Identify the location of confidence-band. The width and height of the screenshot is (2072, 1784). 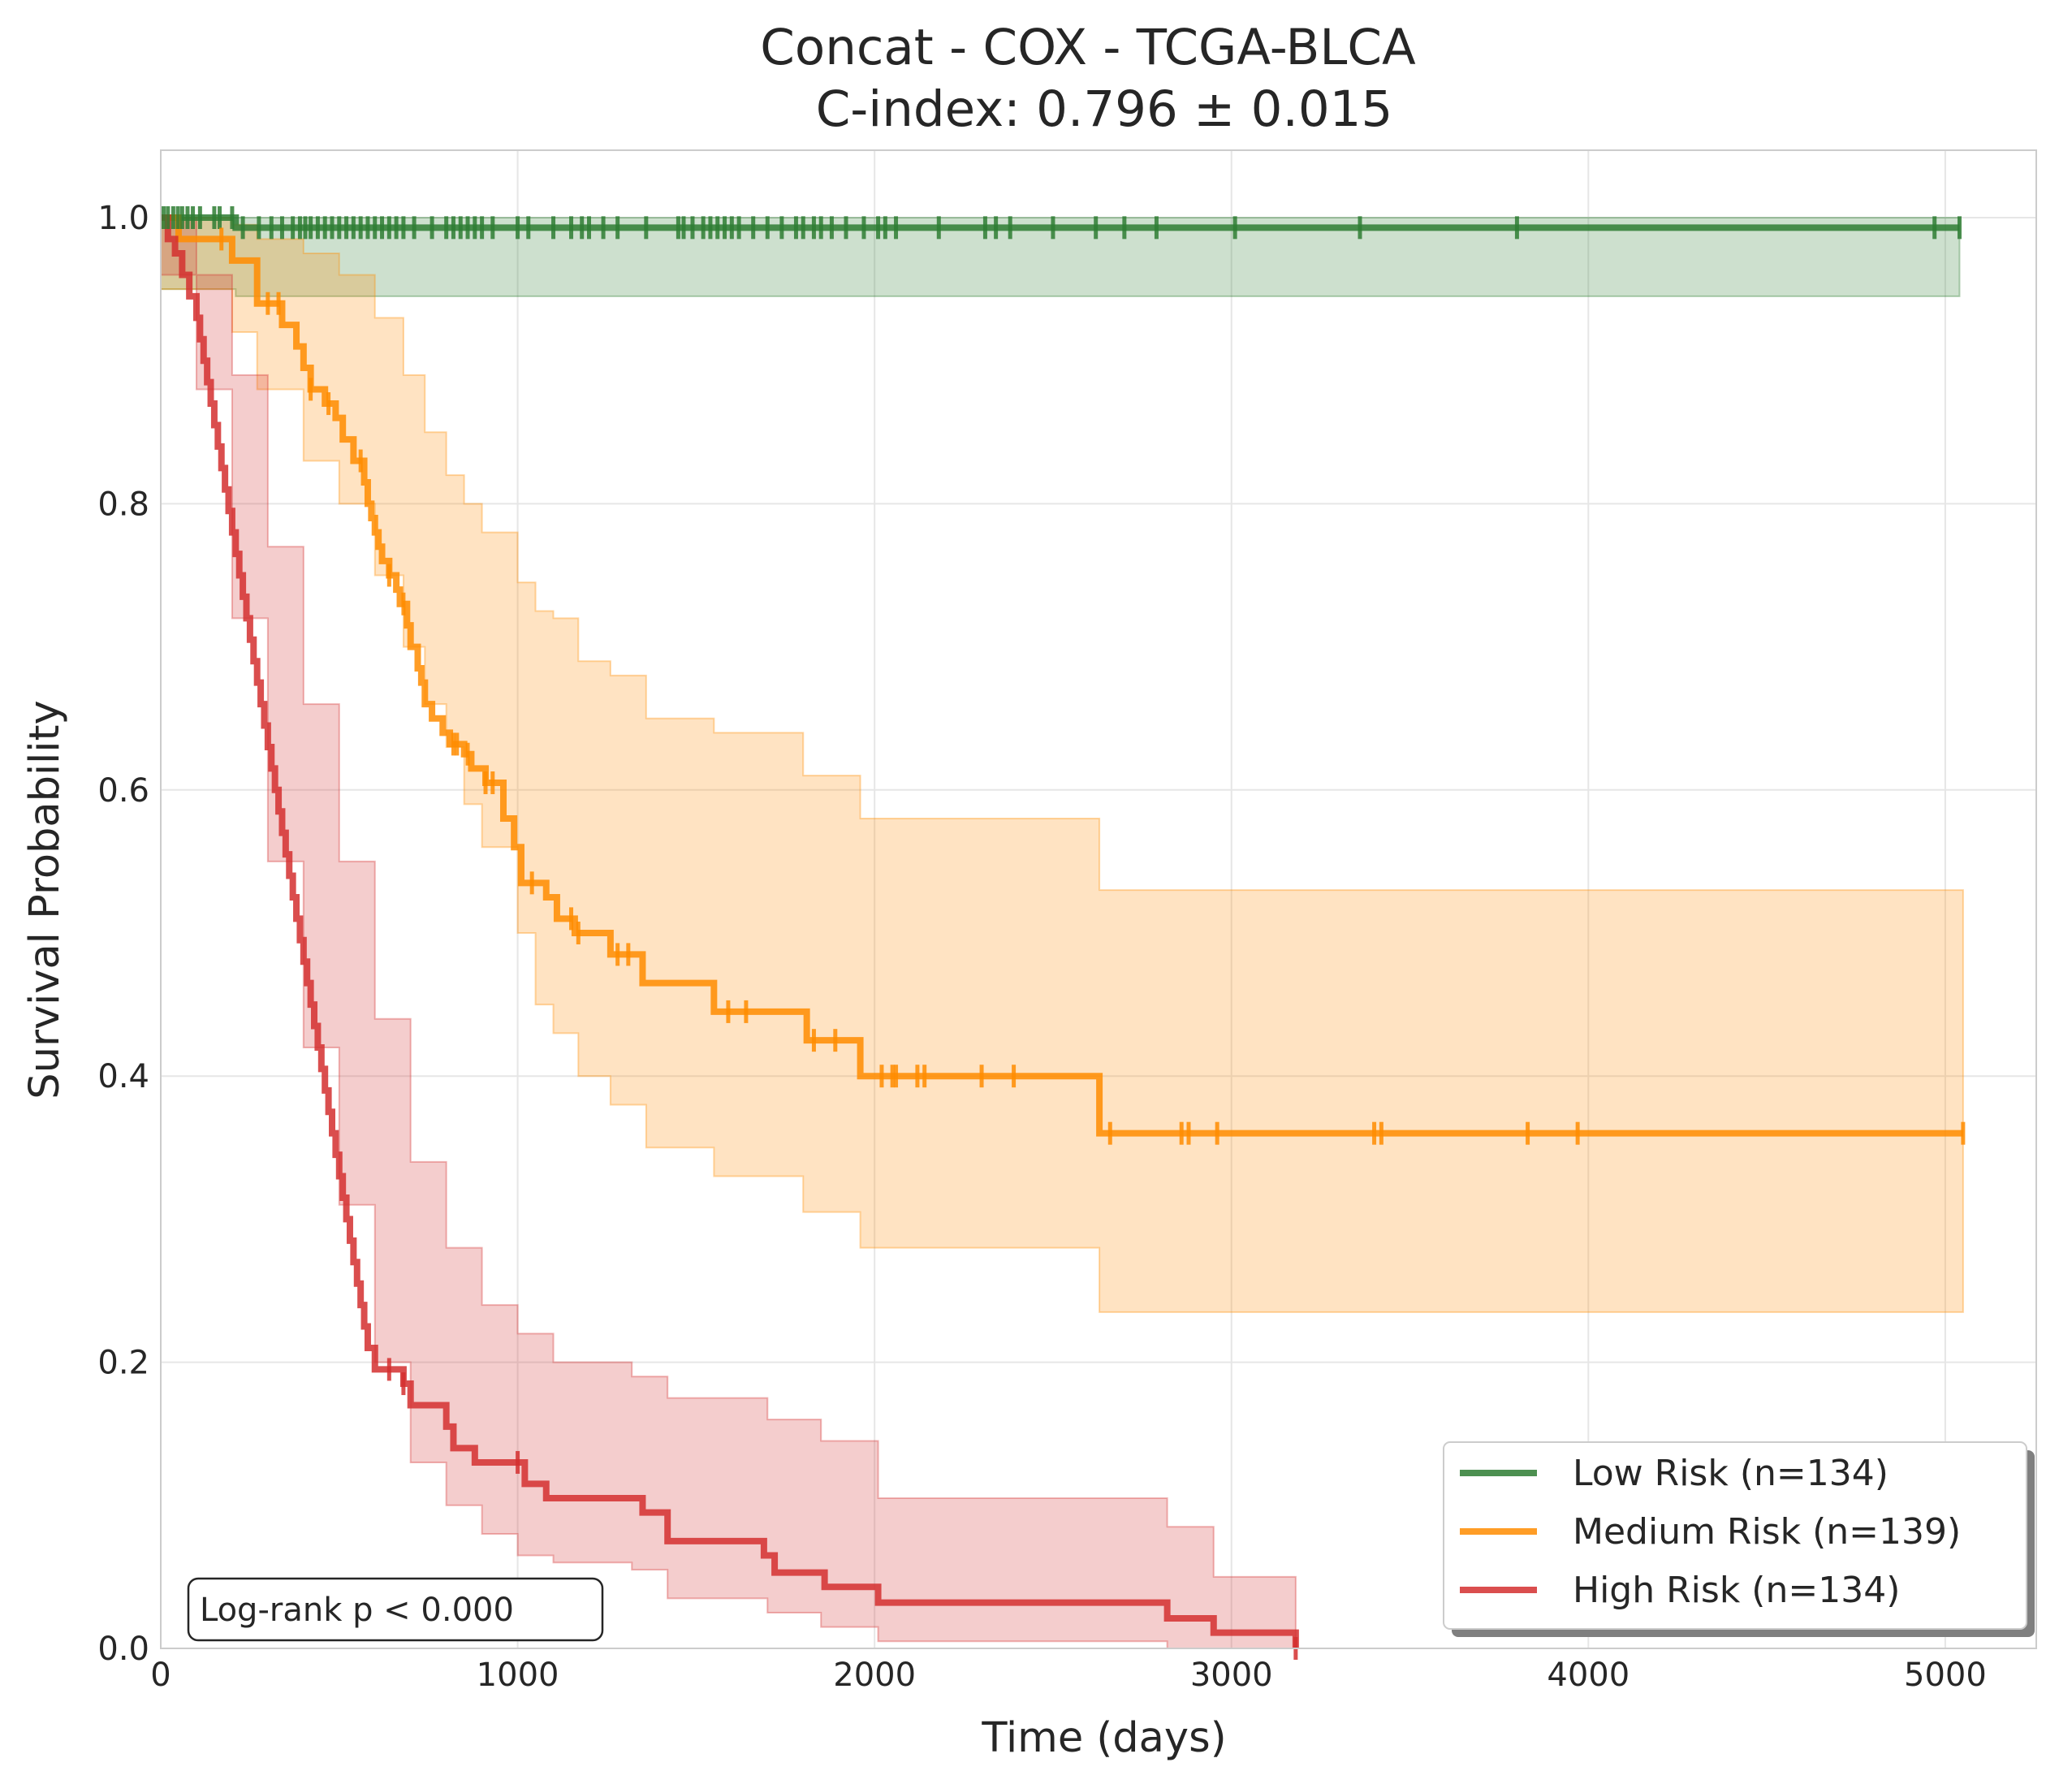
(1060, 257).